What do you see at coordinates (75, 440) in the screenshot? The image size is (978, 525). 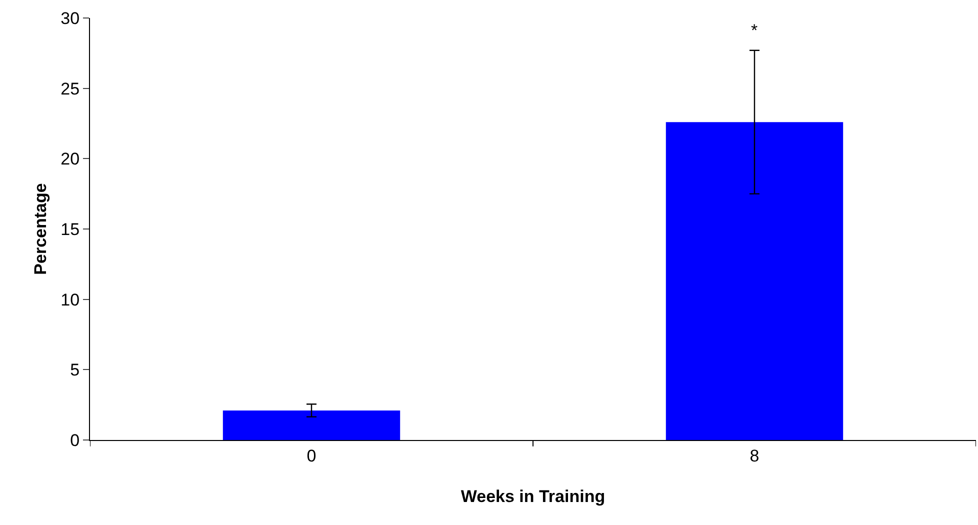 I see `y-tick-label: 0` at bounding box center [75, 440].